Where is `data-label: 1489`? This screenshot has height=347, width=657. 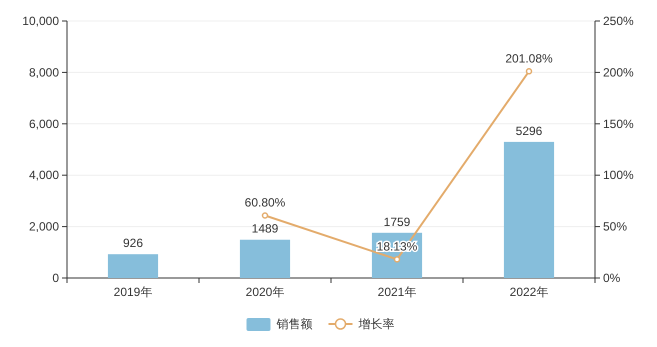
data-label: 1489 is located at coordinates (265, 229).